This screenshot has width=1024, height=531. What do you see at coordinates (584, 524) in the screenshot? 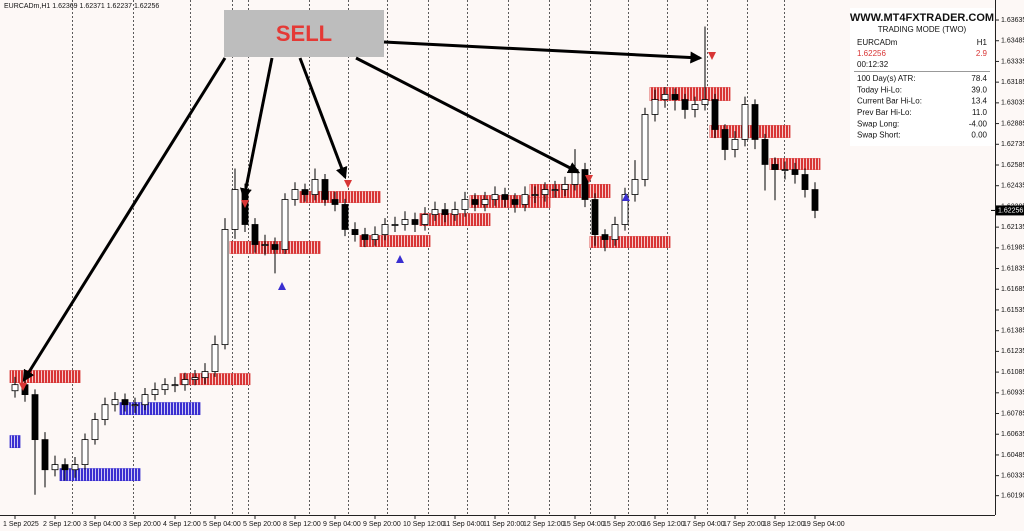
I see `x-tick-label: 15 Sep 04:00` at bounding box center [584, 524].